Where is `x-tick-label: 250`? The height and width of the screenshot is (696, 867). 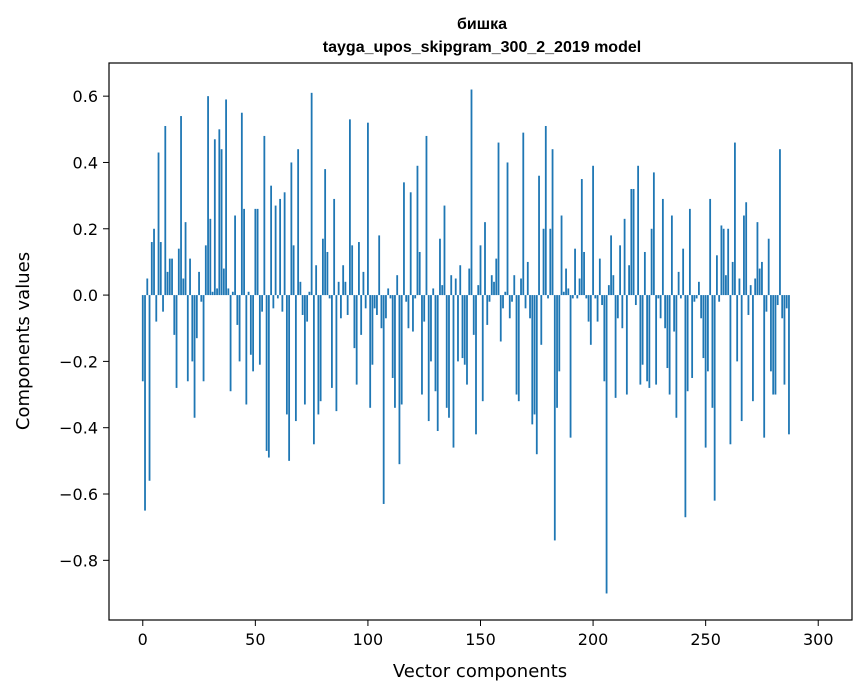 x-tick-label: 250 is located at coordinates (705, 639).